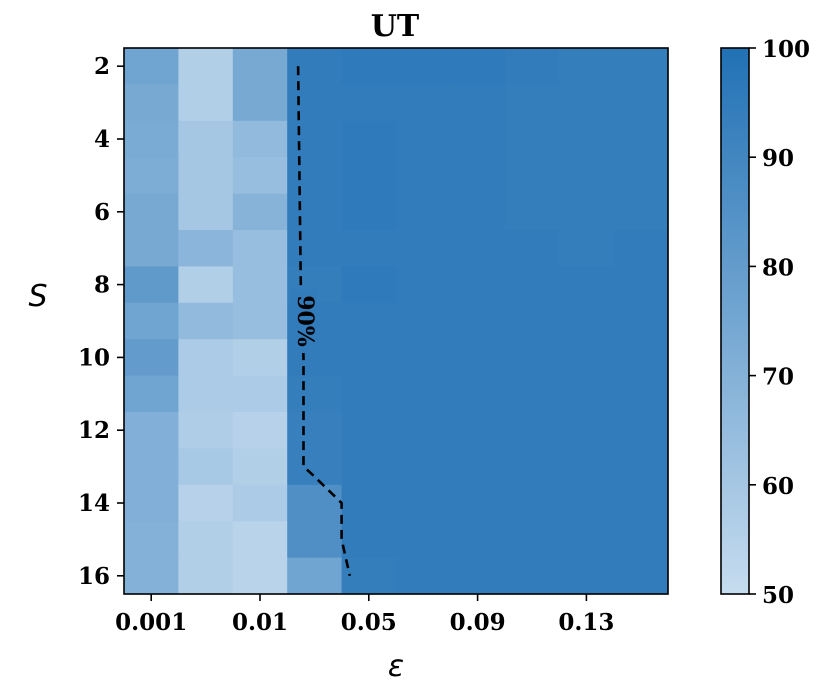 The width and height of the screenshot is (822, 698). What do you see at coordinates (102, 285) in the screenshot?
I see `y-tick-label: 8` at bounding box center [102, 285].